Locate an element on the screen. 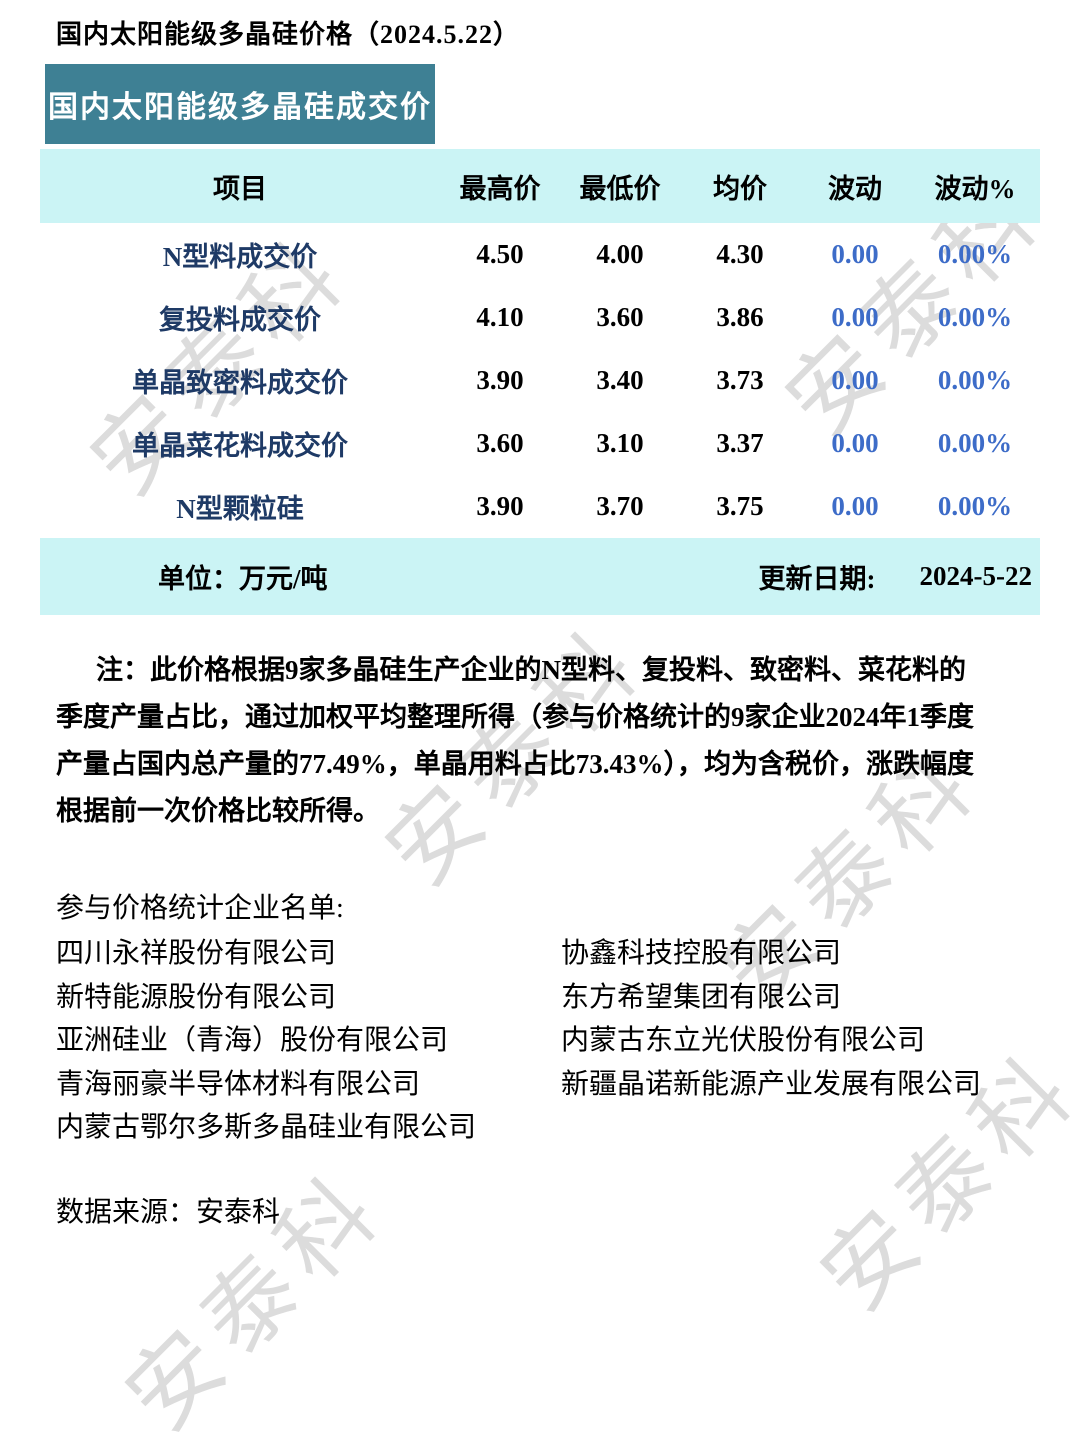 This screenshot has height=1454, width=1080. company-name: 协鑫科技控股有限公司 is located at coordinates (701, 953).